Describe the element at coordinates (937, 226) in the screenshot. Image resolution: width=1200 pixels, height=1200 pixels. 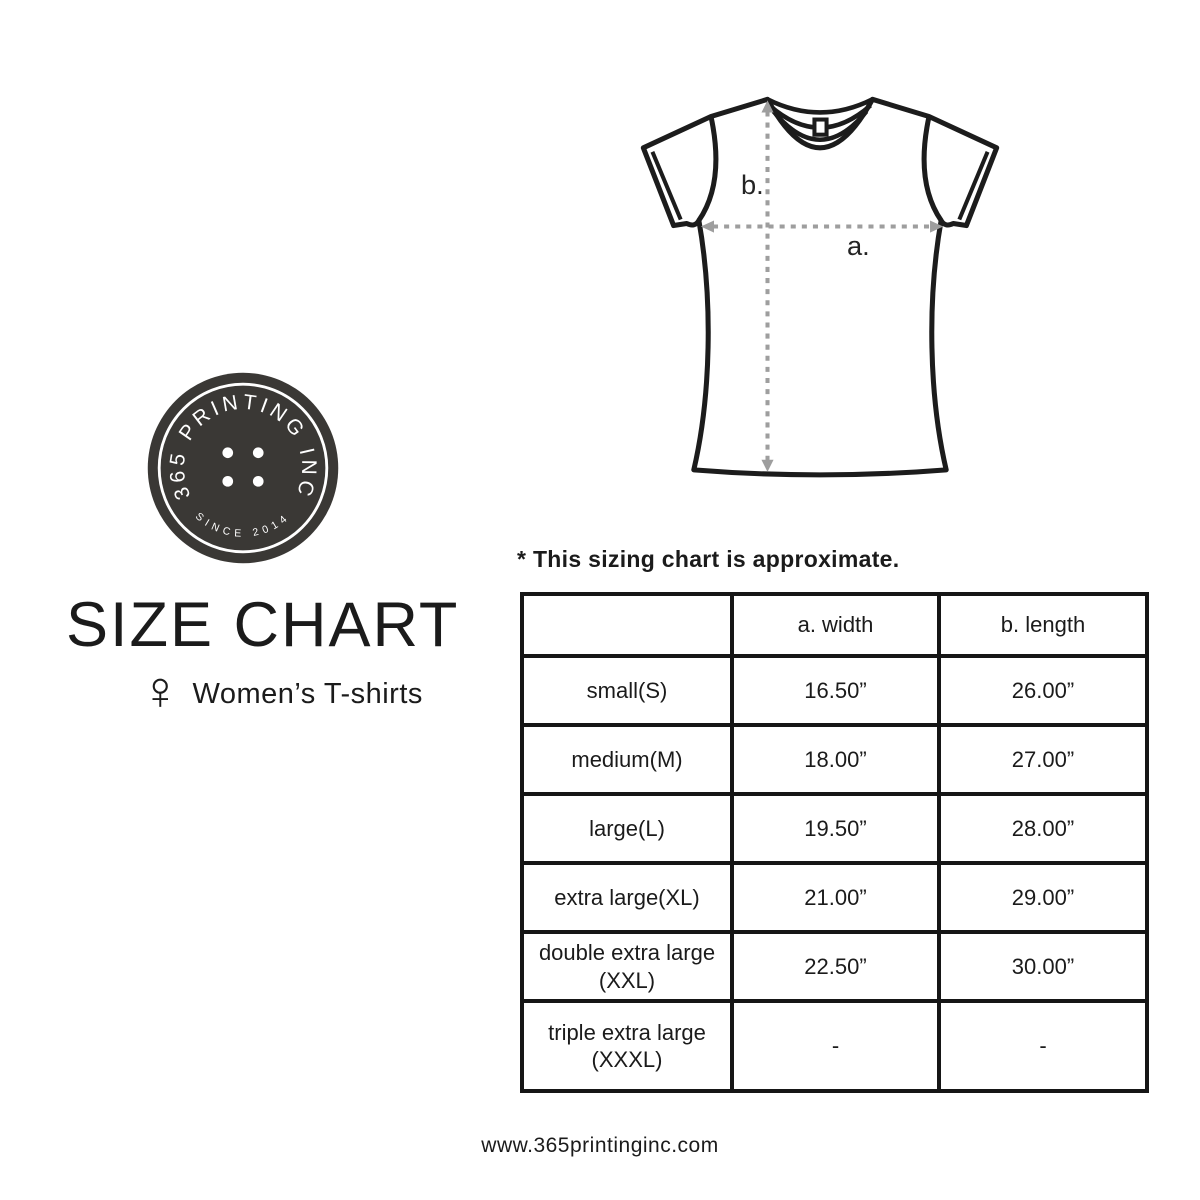
I see `arrowhead-right-icon` at that location.